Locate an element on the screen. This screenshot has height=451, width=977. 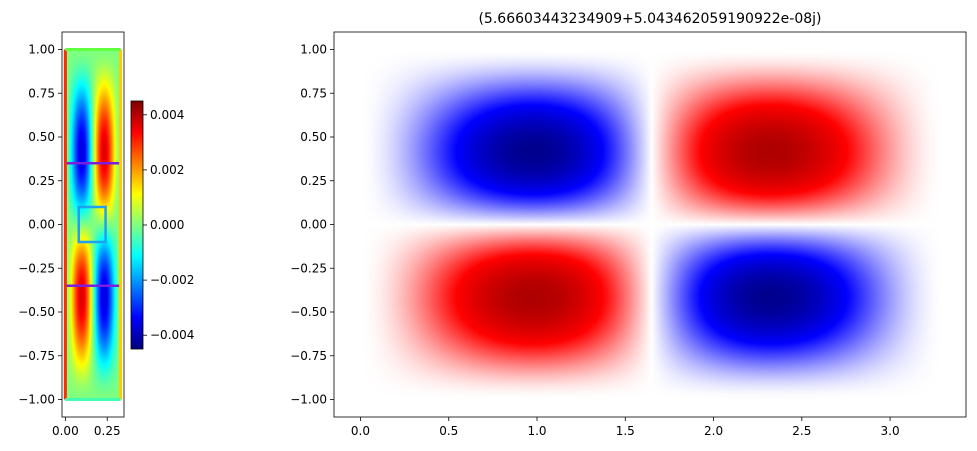
colorbar: 0.004 0.002 0.000 −0.002 −0.004 is located at coordinates (162, 225).